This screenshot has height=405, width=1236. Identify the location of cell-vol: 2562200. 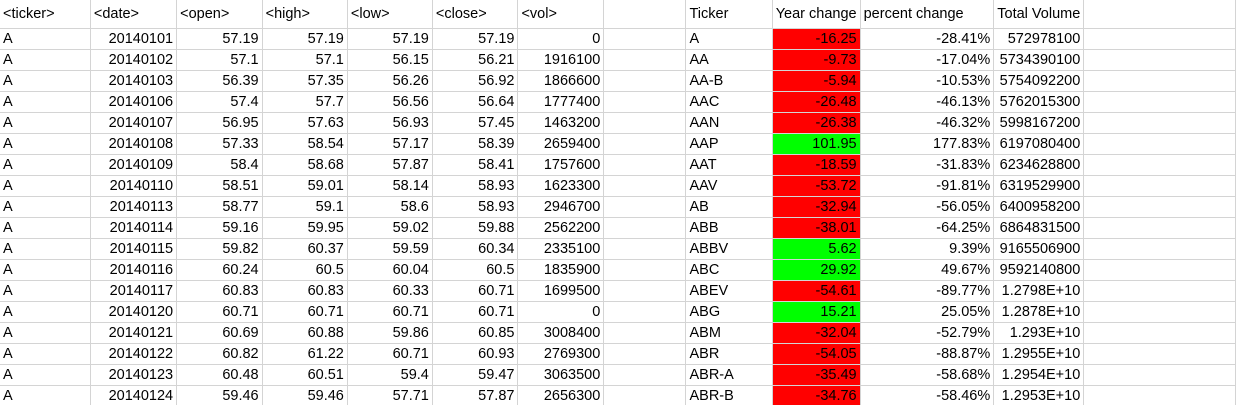
(561, 228).